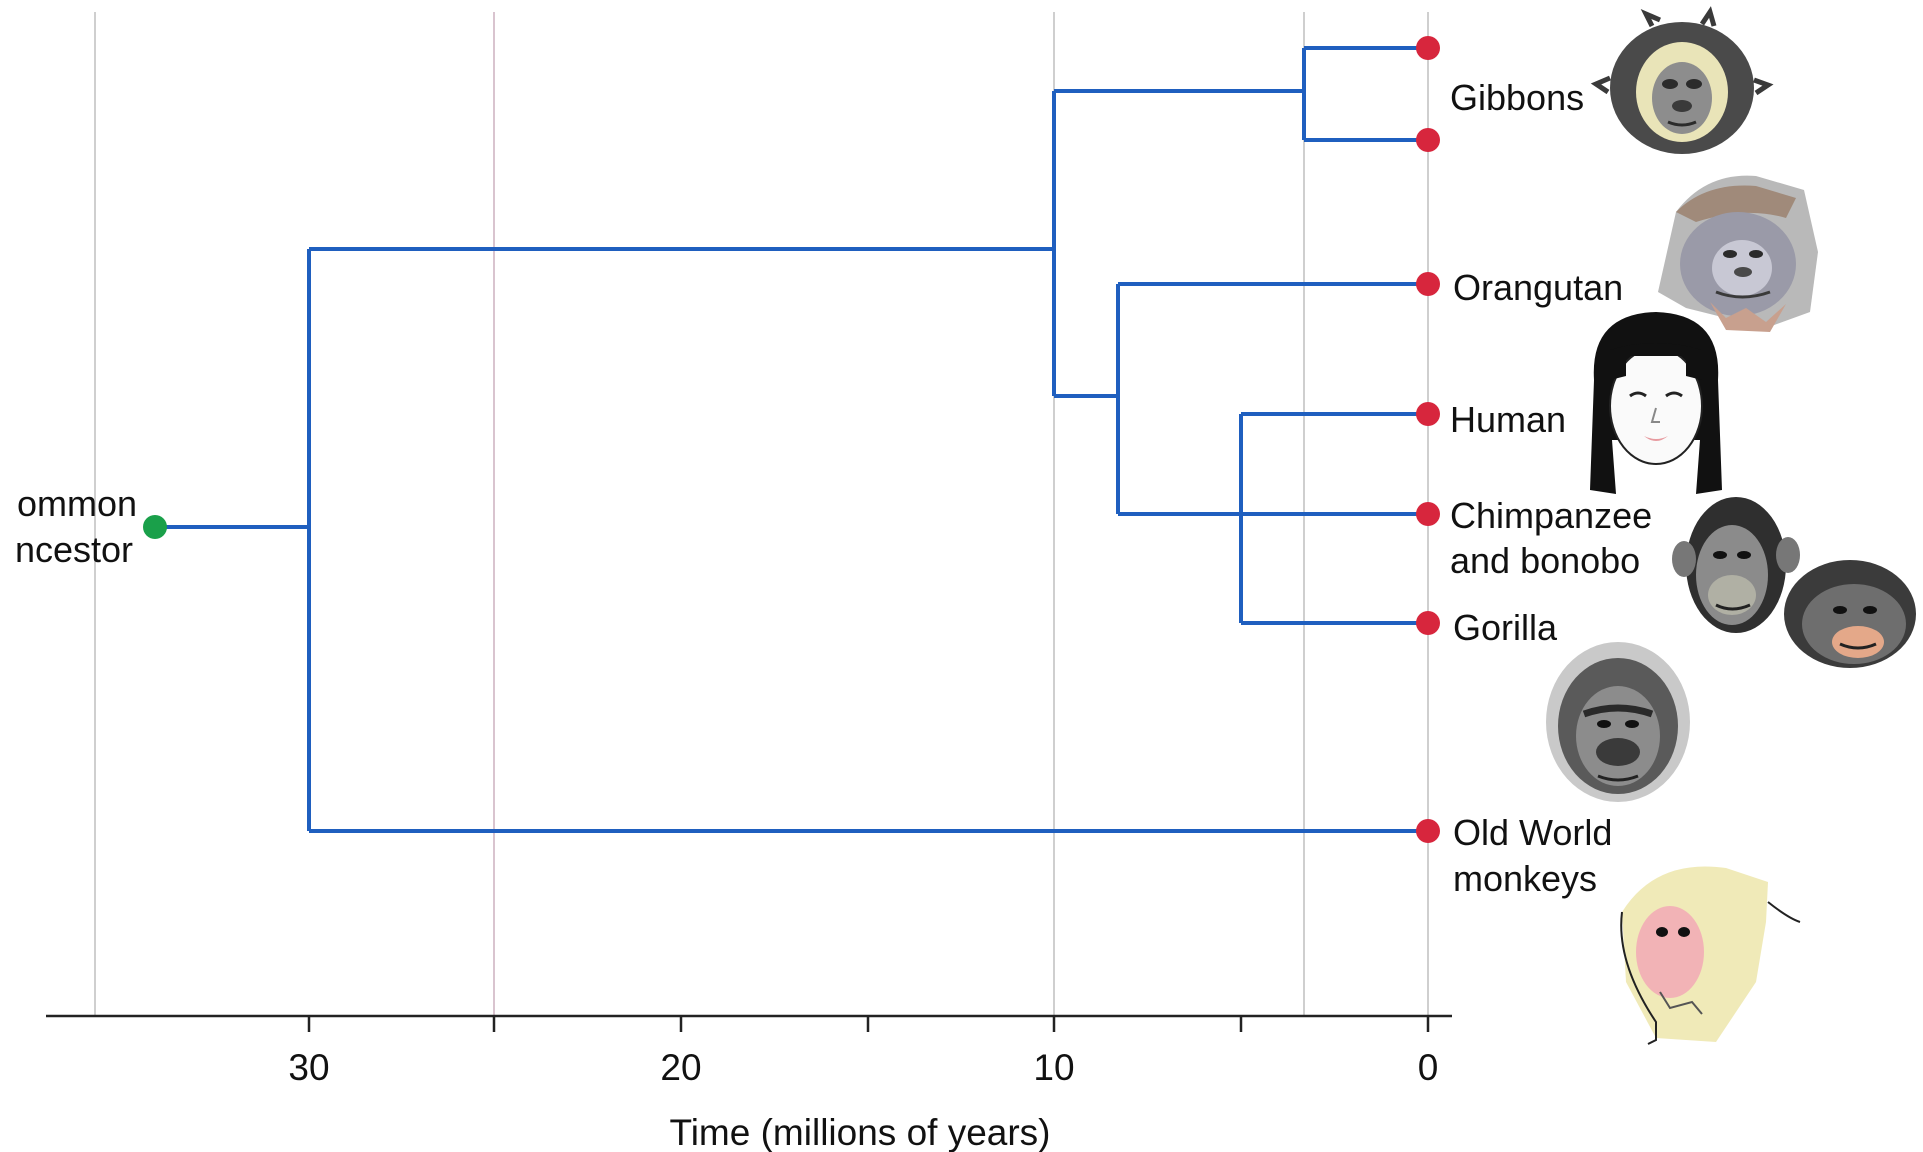  I want to click on label-gibbons: Gibbons, so click(1517, 97).